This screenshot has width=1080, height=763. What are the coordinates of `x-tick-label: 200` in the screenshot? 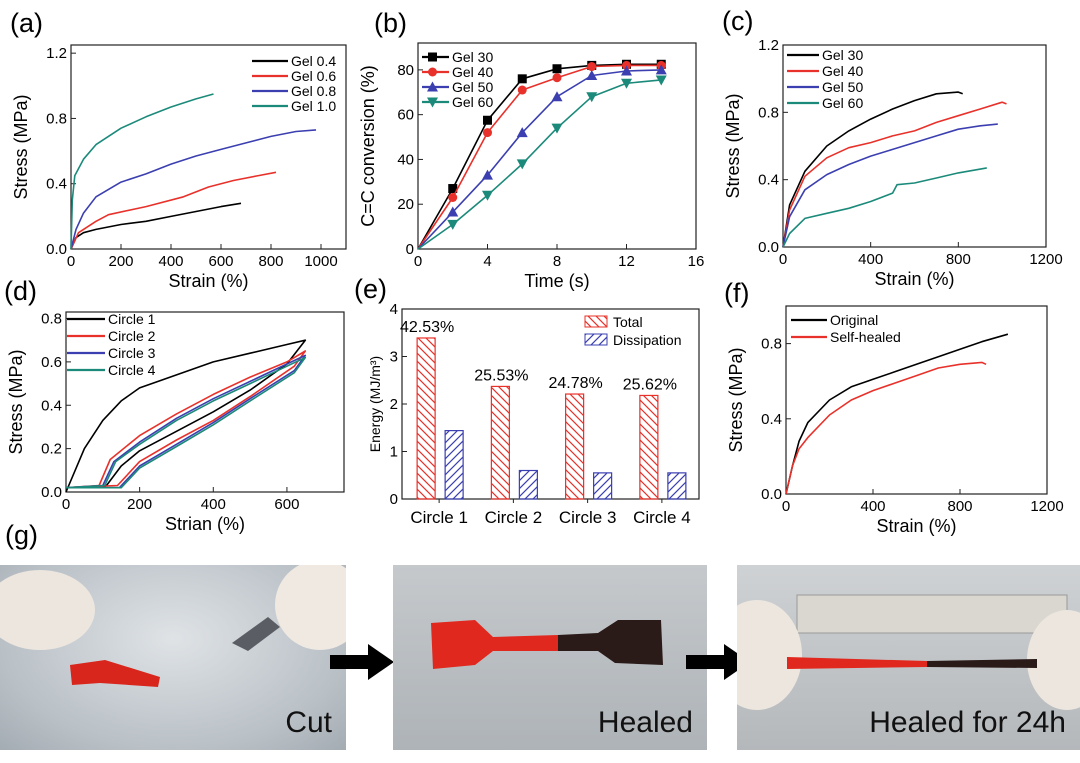 It's located at (139, 504).